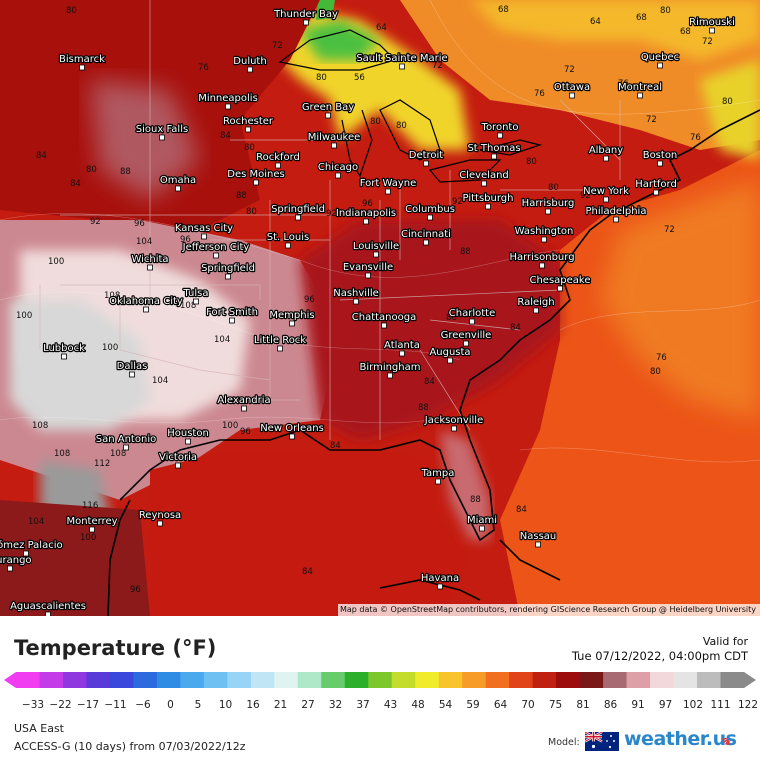 The image size is (760, 760). Describe the element at coordinates (548, 206) in the screenshot. I see `city-marker: Harrisburg` at that location.